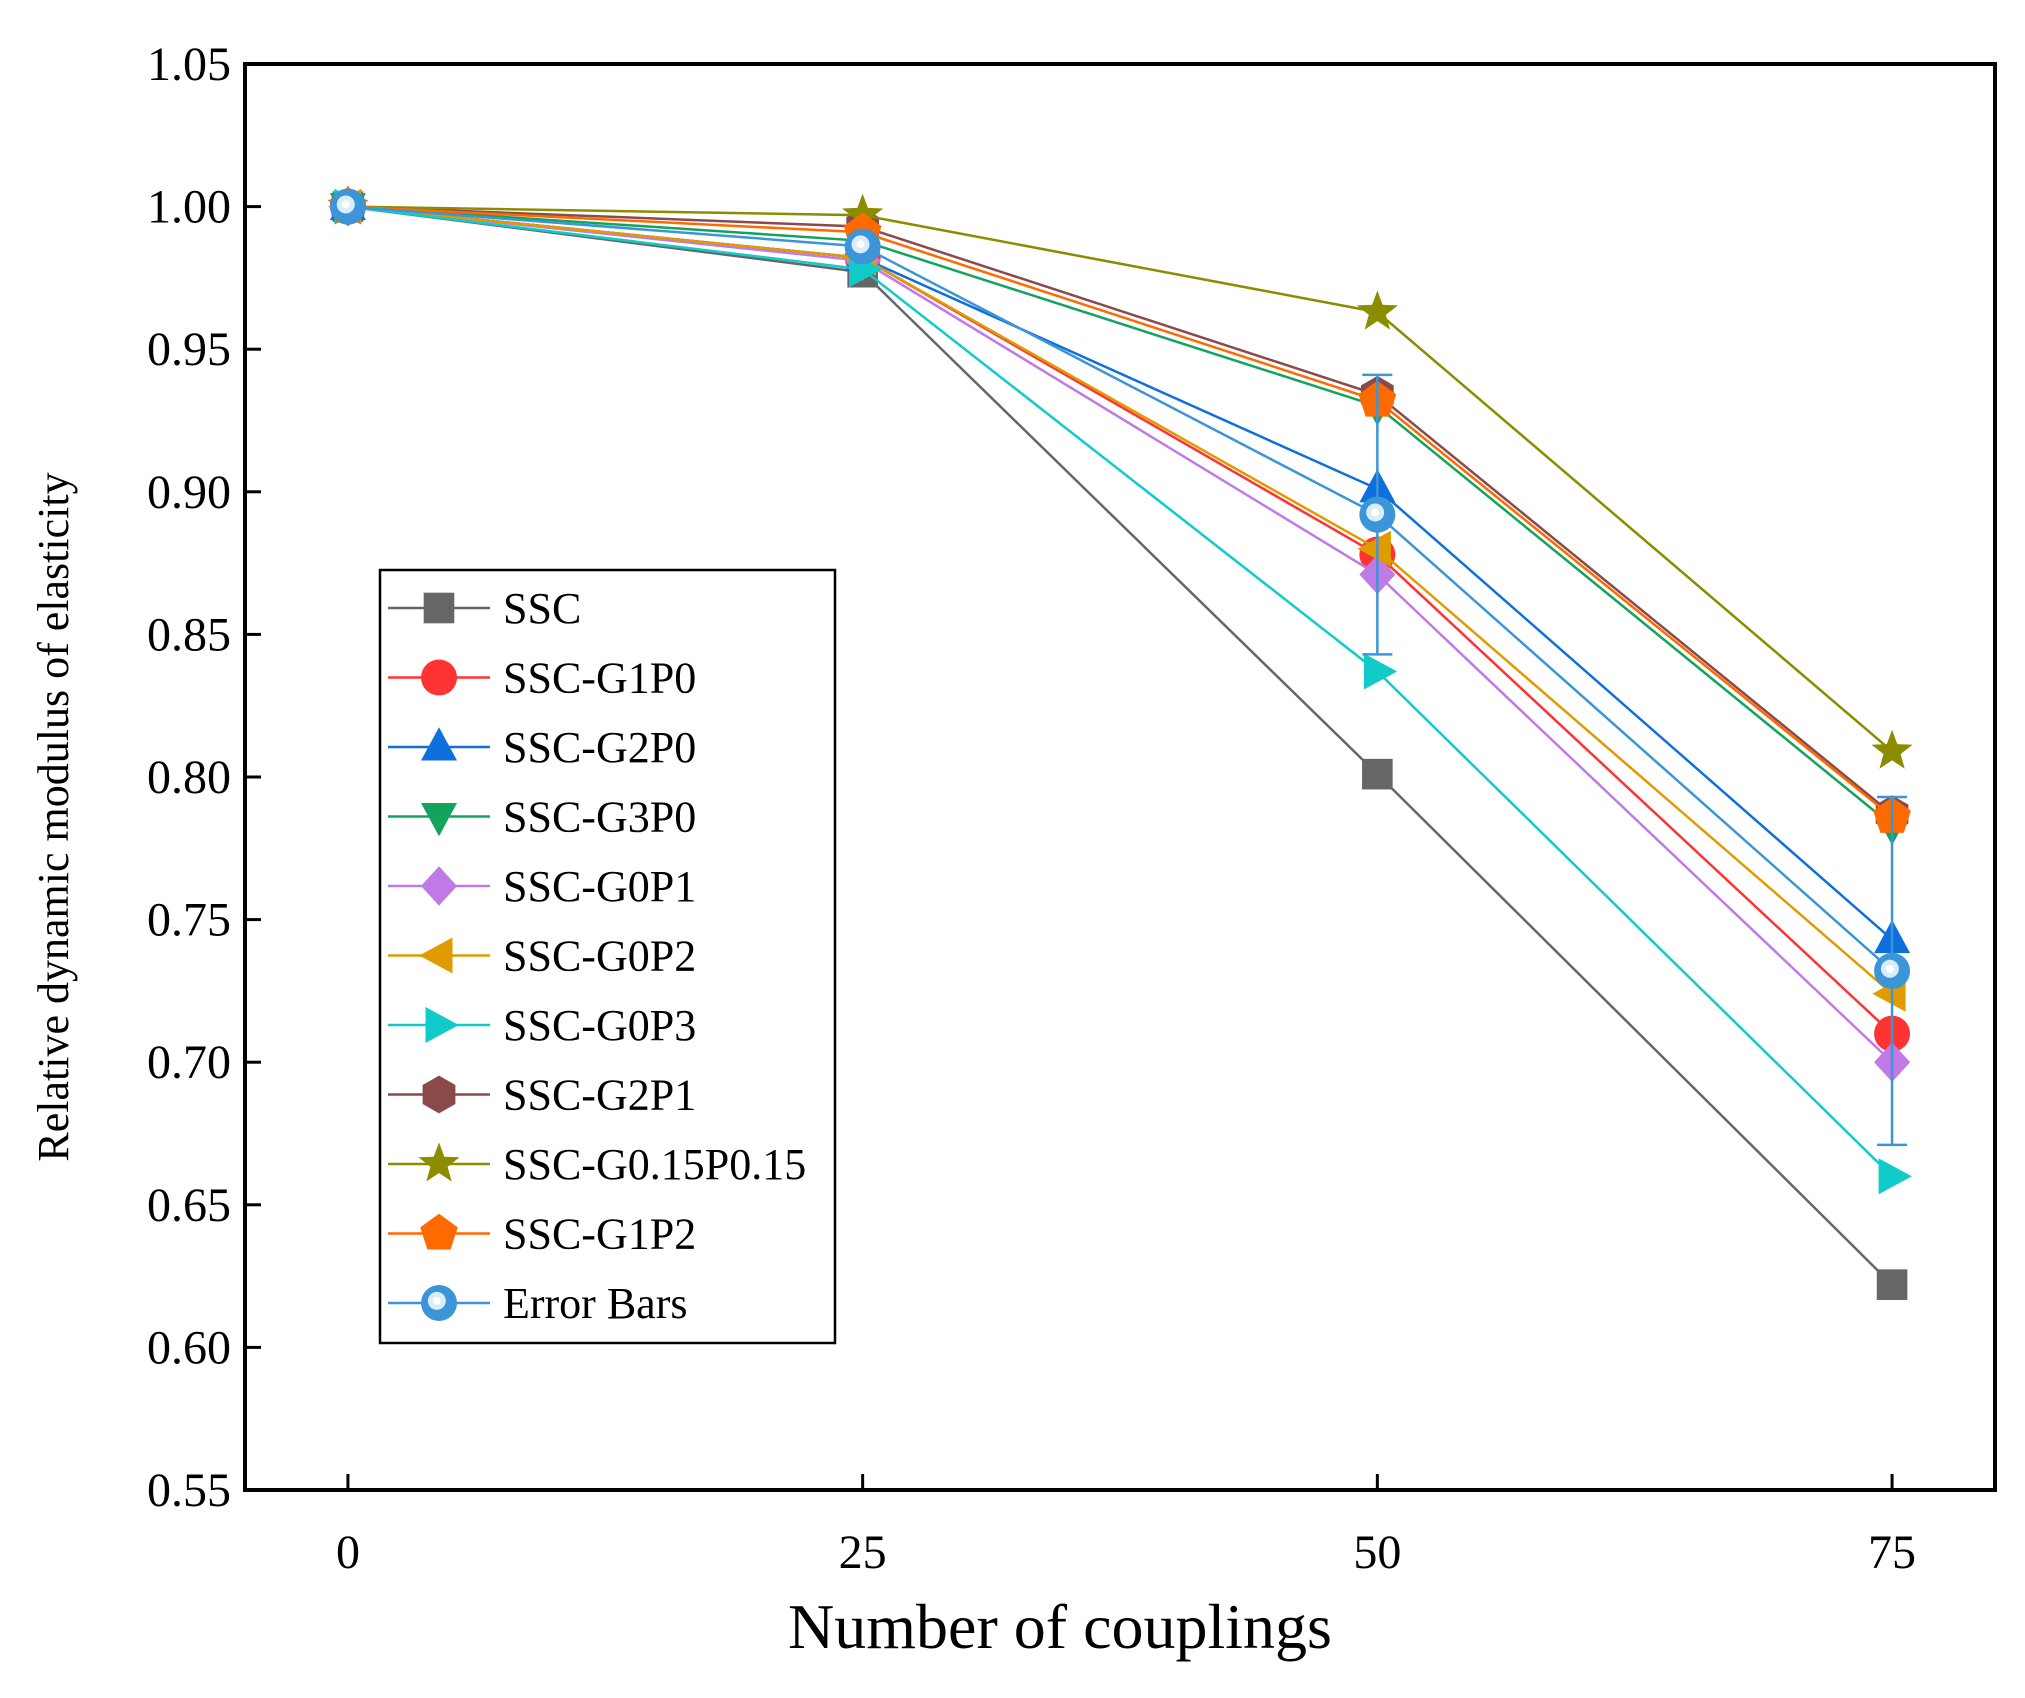  Describe the element at coordinates (599, 747) in the screenshot. I see `legend-label: SSC-G2P0` at that location.